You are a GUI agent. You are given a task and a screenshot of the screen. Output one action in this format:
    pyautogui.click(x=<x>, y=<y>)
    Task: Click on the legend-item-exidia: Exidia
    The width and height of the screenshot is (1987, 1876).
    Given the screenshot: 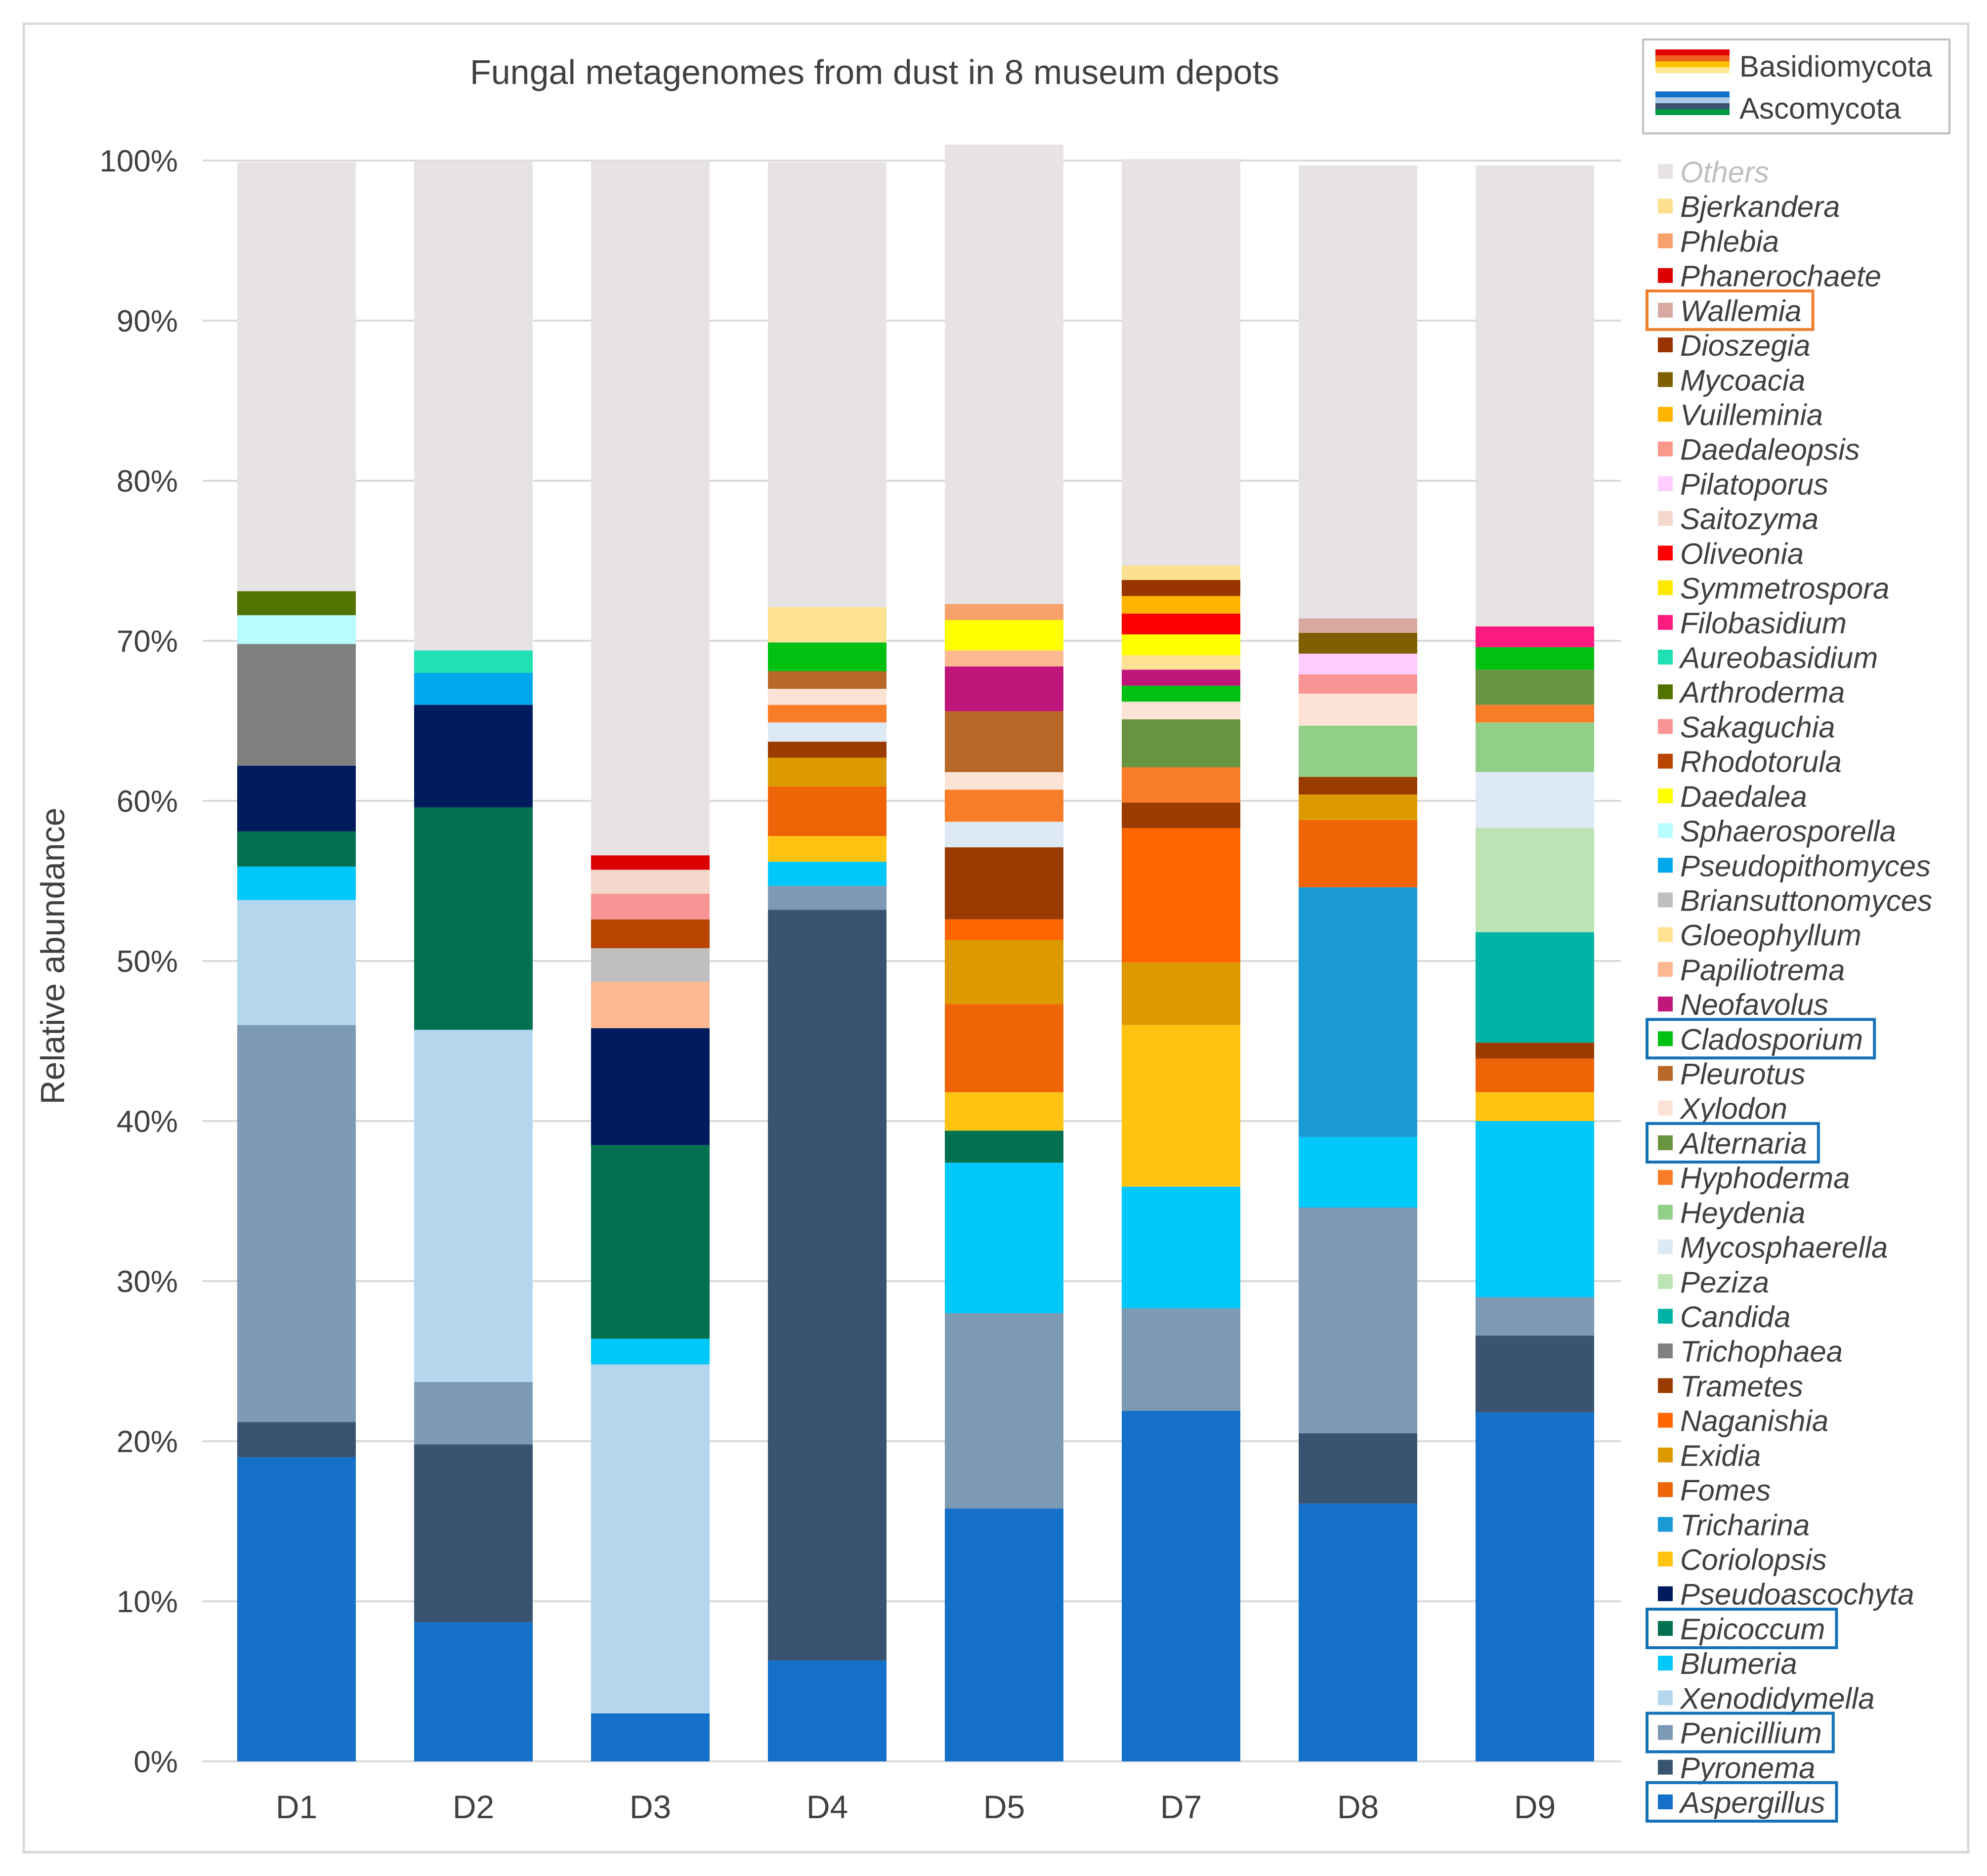 What is the action you would take?
    pyautogui.click(x=1709, y=1455)
    